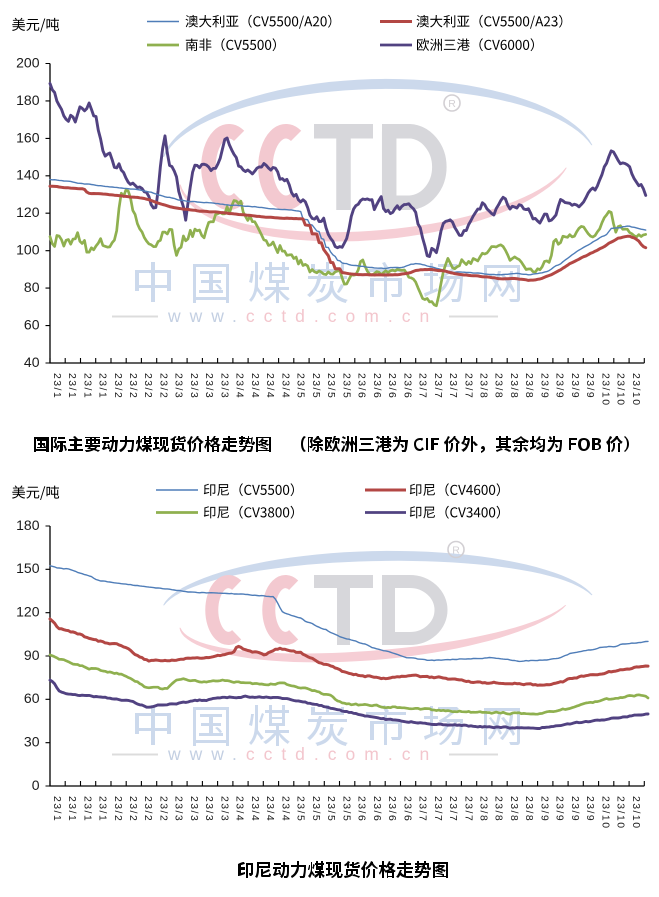 Image resolution: width=659 pixels, height=897 pixels. What do you see at coordinates (28, 250) in the screenshot?
I see `svg-text: 100` at bounding box center [28, 250].